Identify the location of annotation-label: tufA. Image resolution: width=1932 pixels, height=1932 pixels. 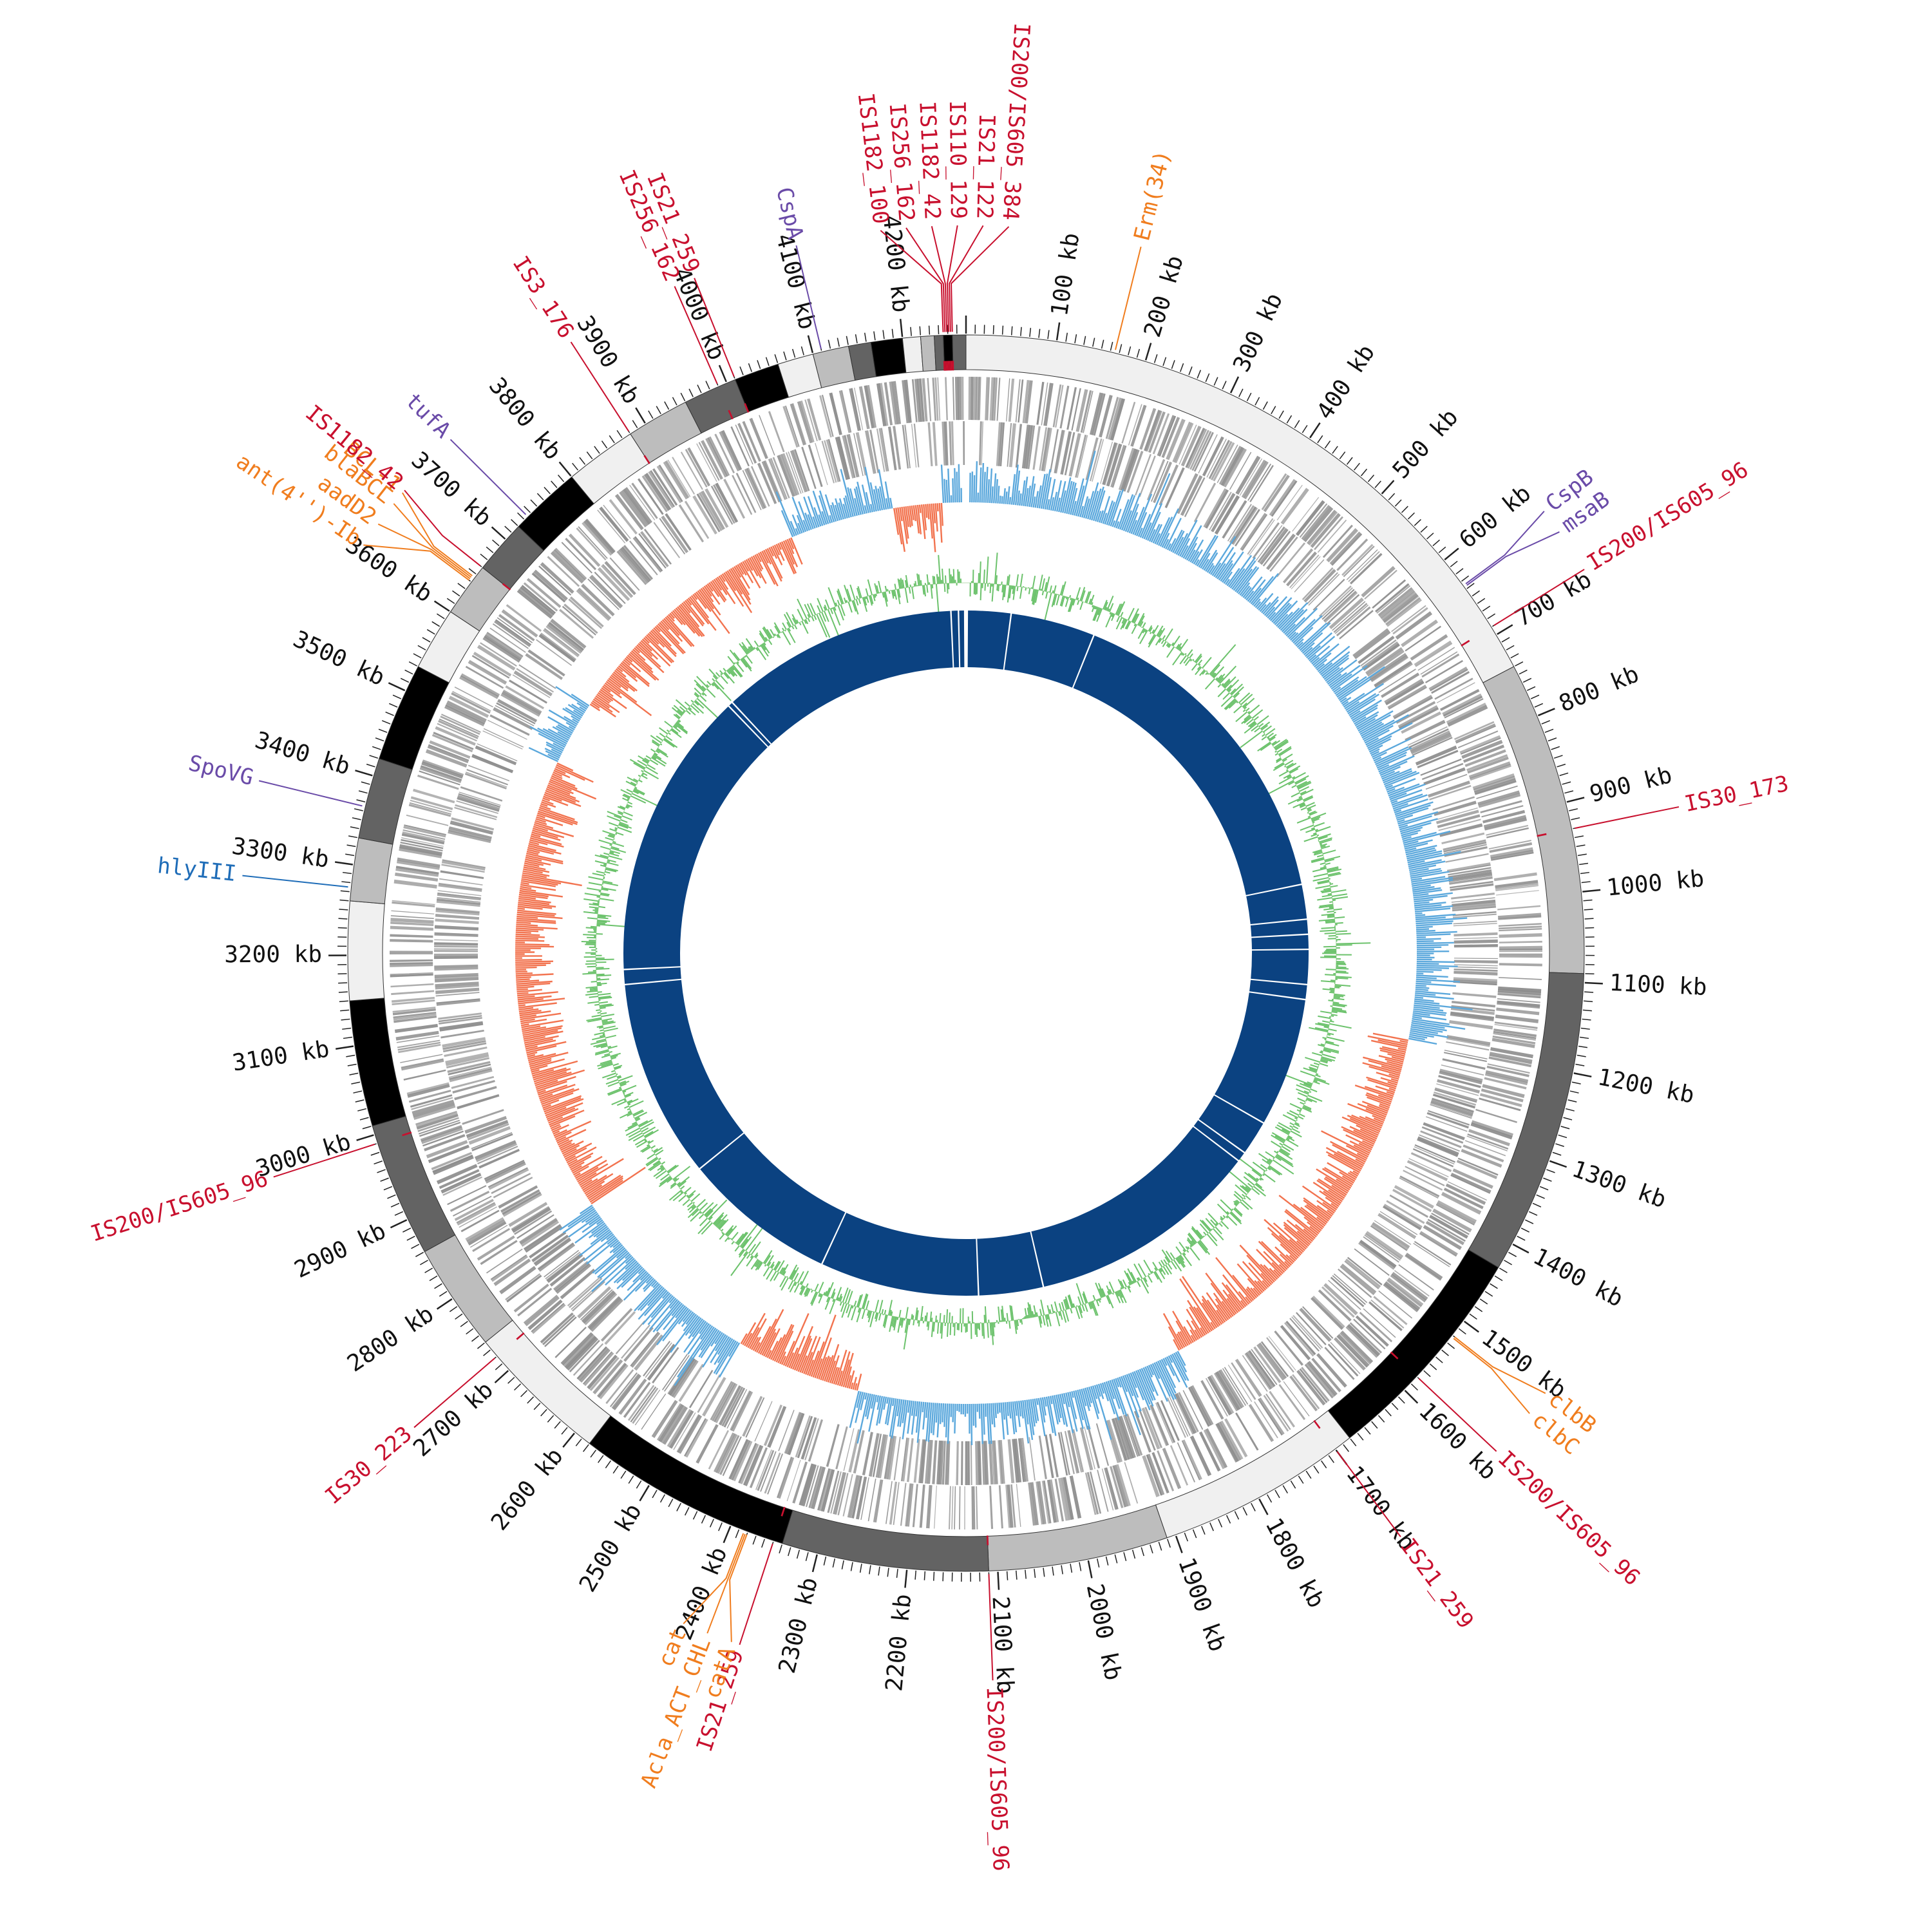
(428, 415).